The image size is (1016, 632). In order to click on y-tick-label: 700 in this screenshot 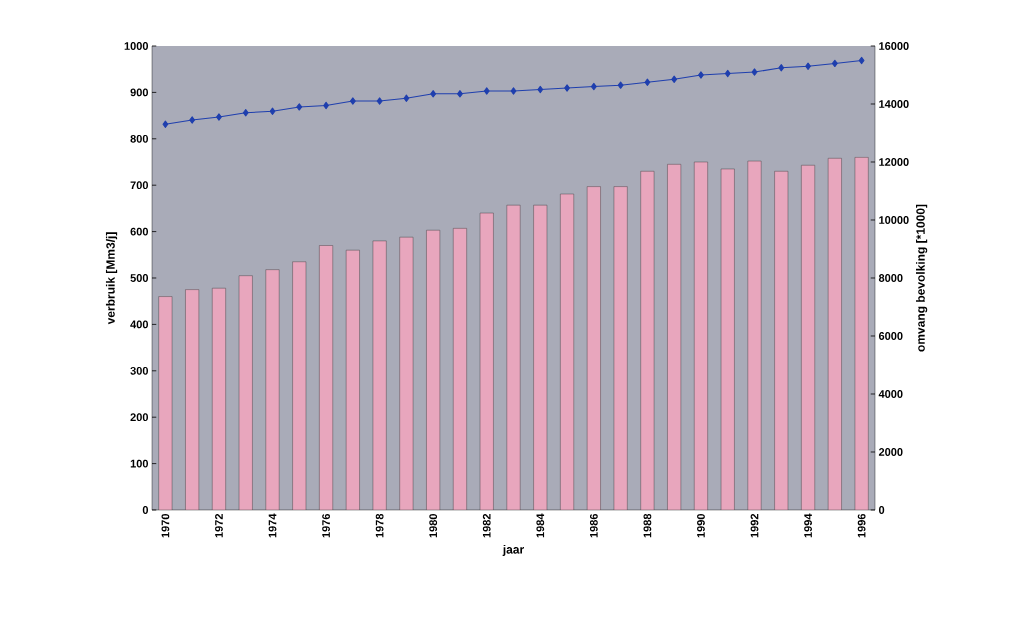, I will do `click(139, 185)`.